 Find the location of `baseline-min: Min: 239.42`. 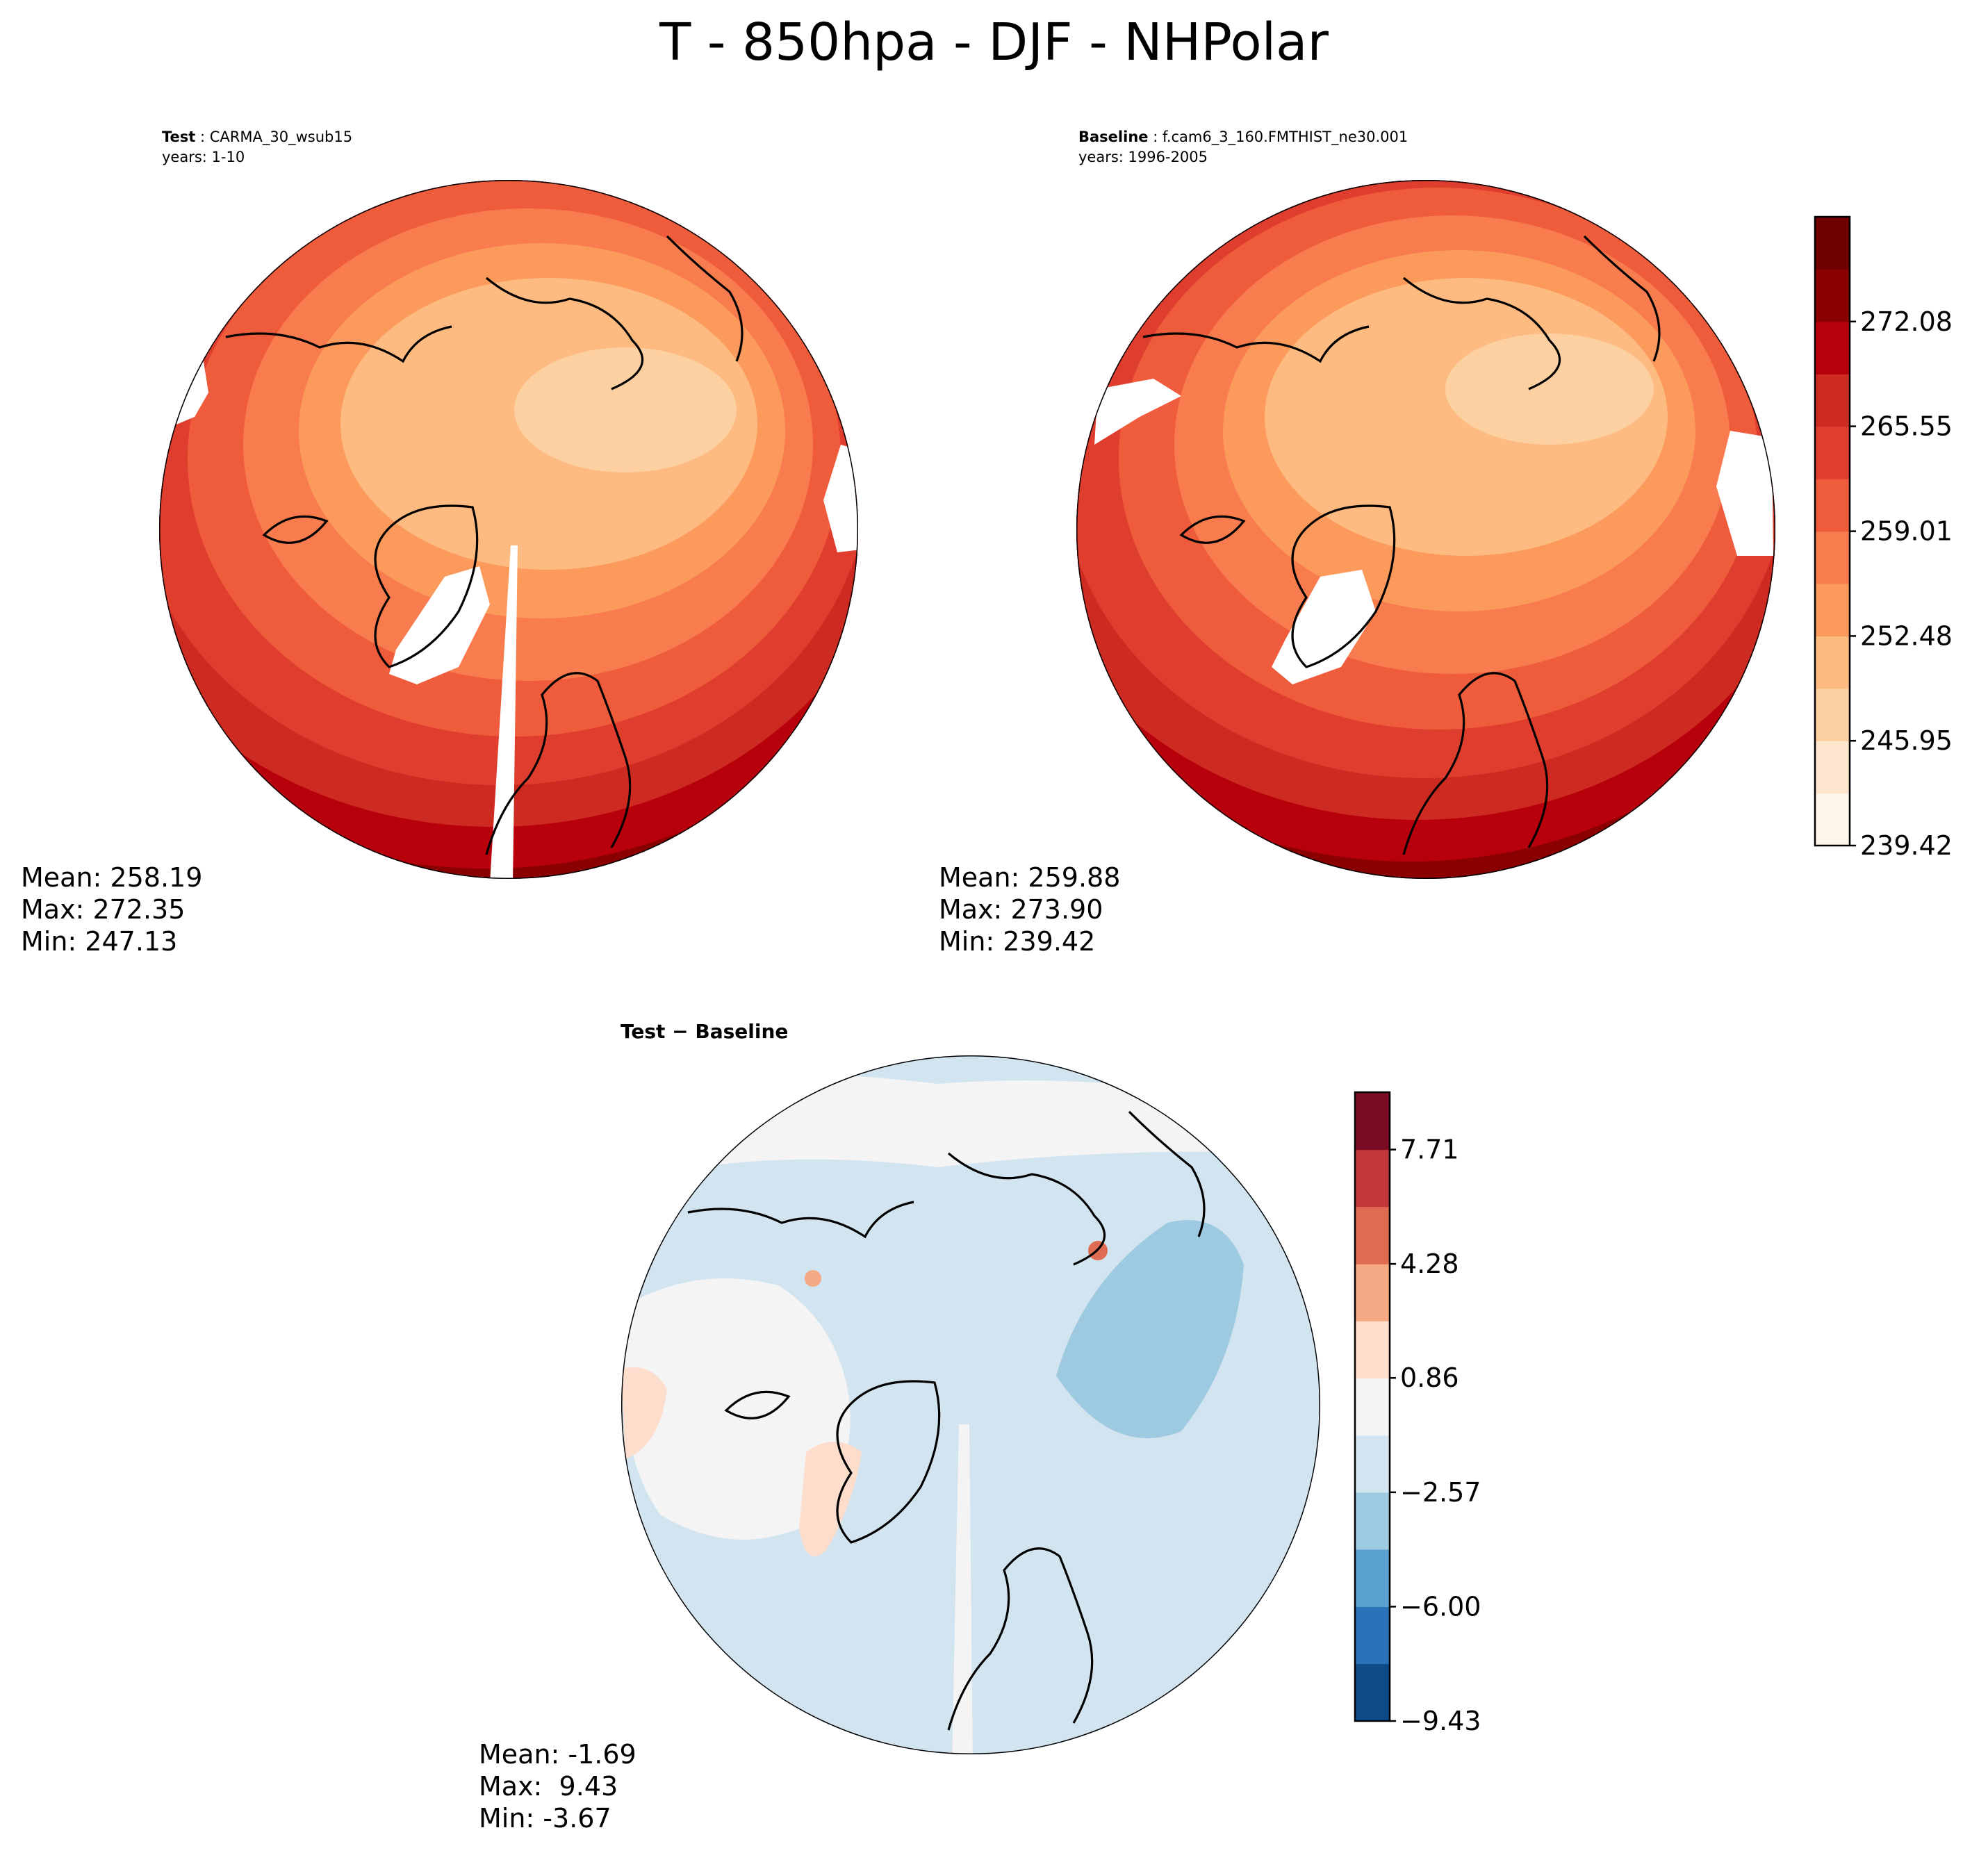

baseline-min: Min: 239.42 is located at coordinates (1017, 941).